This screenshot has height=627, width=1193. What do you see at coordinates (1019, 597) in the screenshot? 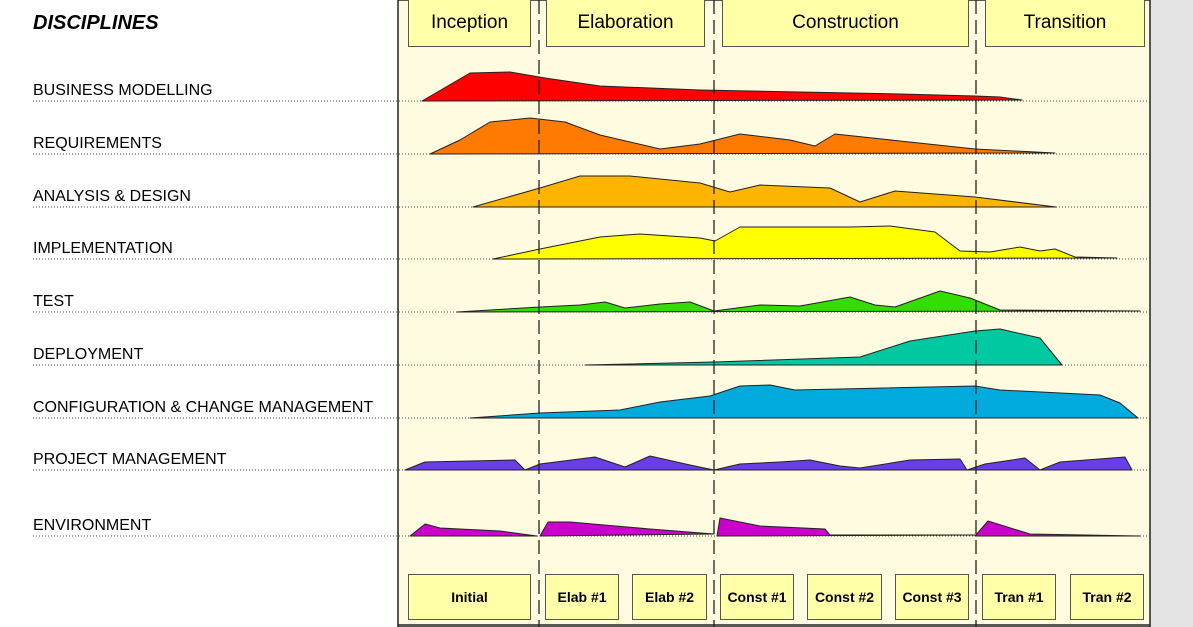
I see `iteration-tran-1: Tran #1` at bounding box center [1019, 597].